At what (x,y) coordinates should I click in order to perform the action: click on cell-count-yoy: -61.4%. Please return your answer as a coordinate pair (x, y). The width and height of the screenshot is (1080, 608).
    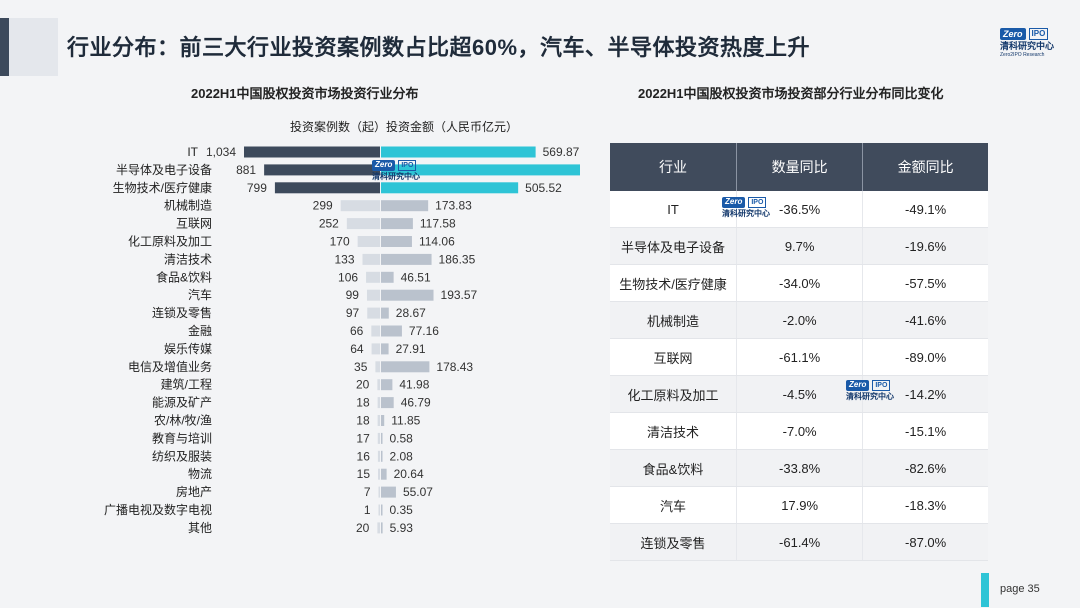
    Looking at the image, I should click on (800, 542).